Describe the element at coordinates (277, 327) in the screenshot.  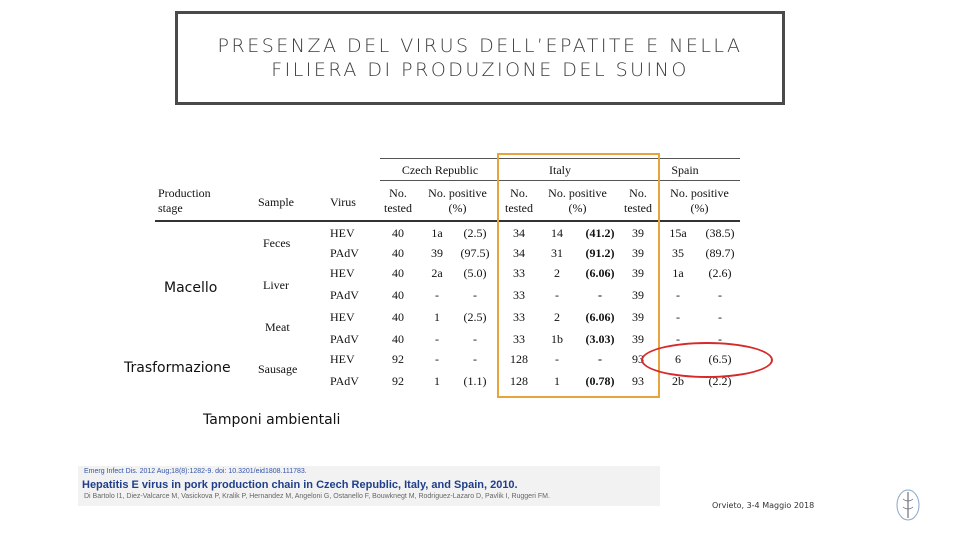
I see `sample-meat: Meat` at that location.